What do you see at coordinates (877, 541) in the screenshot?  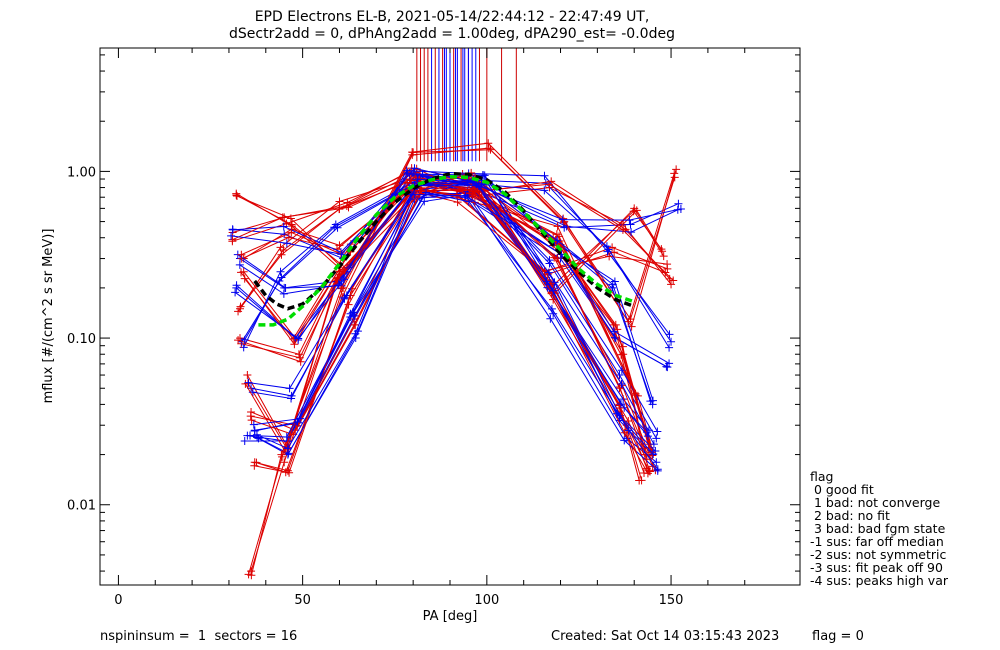 I see `legend-item-4: -1 sus: far off median` at bounding box center [877, 541].